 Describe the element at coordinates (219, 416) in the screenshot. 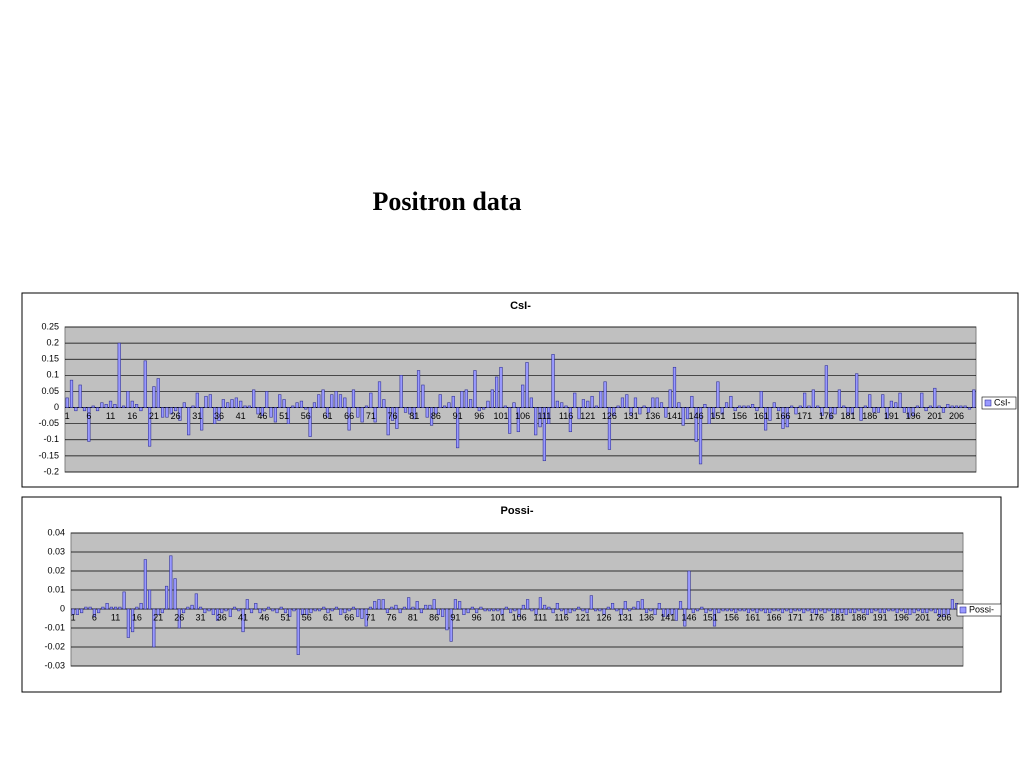

I see `x-tick-label: 36` at that location.